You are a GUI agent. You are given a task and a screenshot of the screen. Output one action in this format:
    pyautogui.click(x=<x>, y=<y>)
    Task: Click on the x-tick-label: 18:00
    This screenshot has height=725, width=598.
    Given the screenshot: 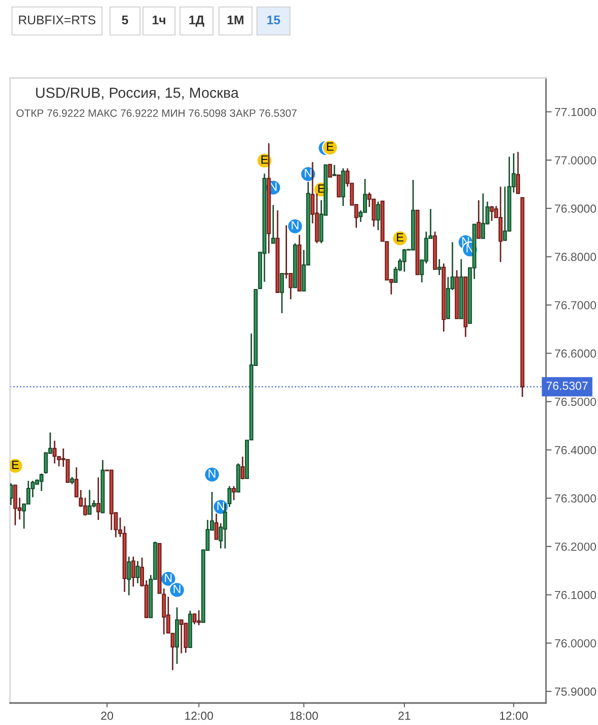 What is the action you would take?
    pyautogui.click(x=304, y=716)
    